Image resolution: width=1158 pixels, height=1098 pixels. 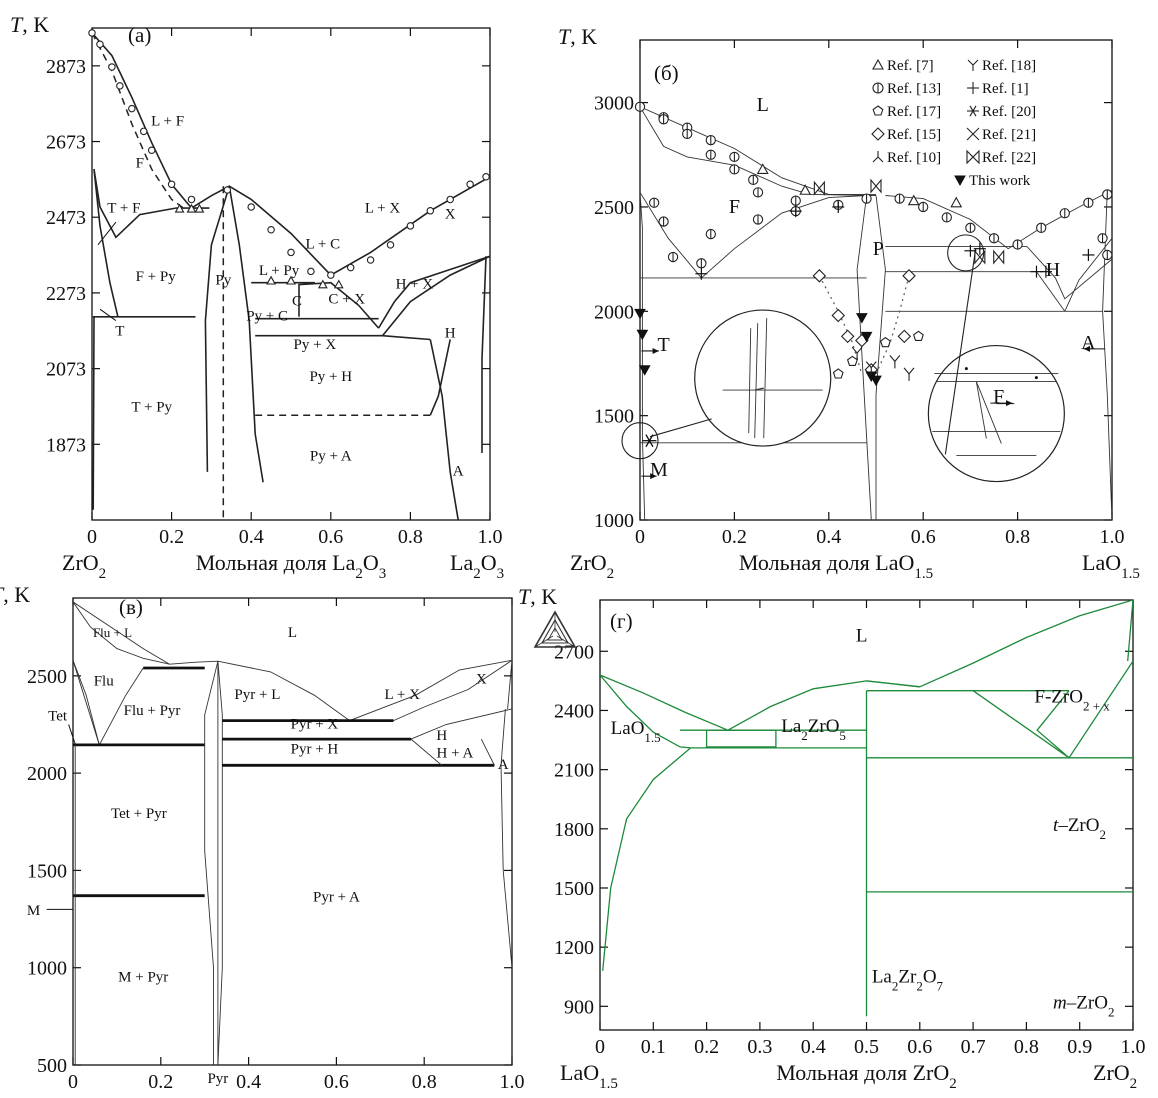 What do you see at coordinates (866, 1076) in the screenshot?
I see `x-axis-title: Мольная доля ZrO2` at bounding box center [866, 1076].